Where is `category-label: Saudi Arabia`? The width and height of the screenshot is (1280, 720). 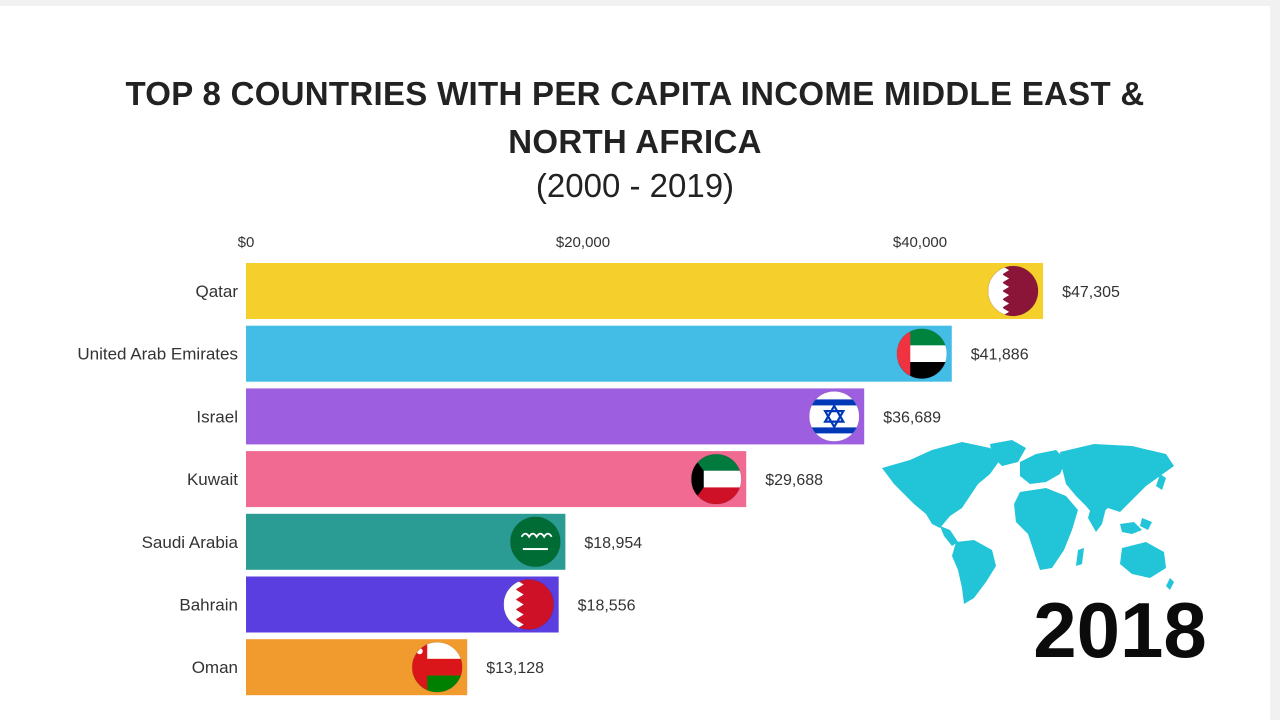
category-label: Saudi Arabia is located at coordinates (190, 542).